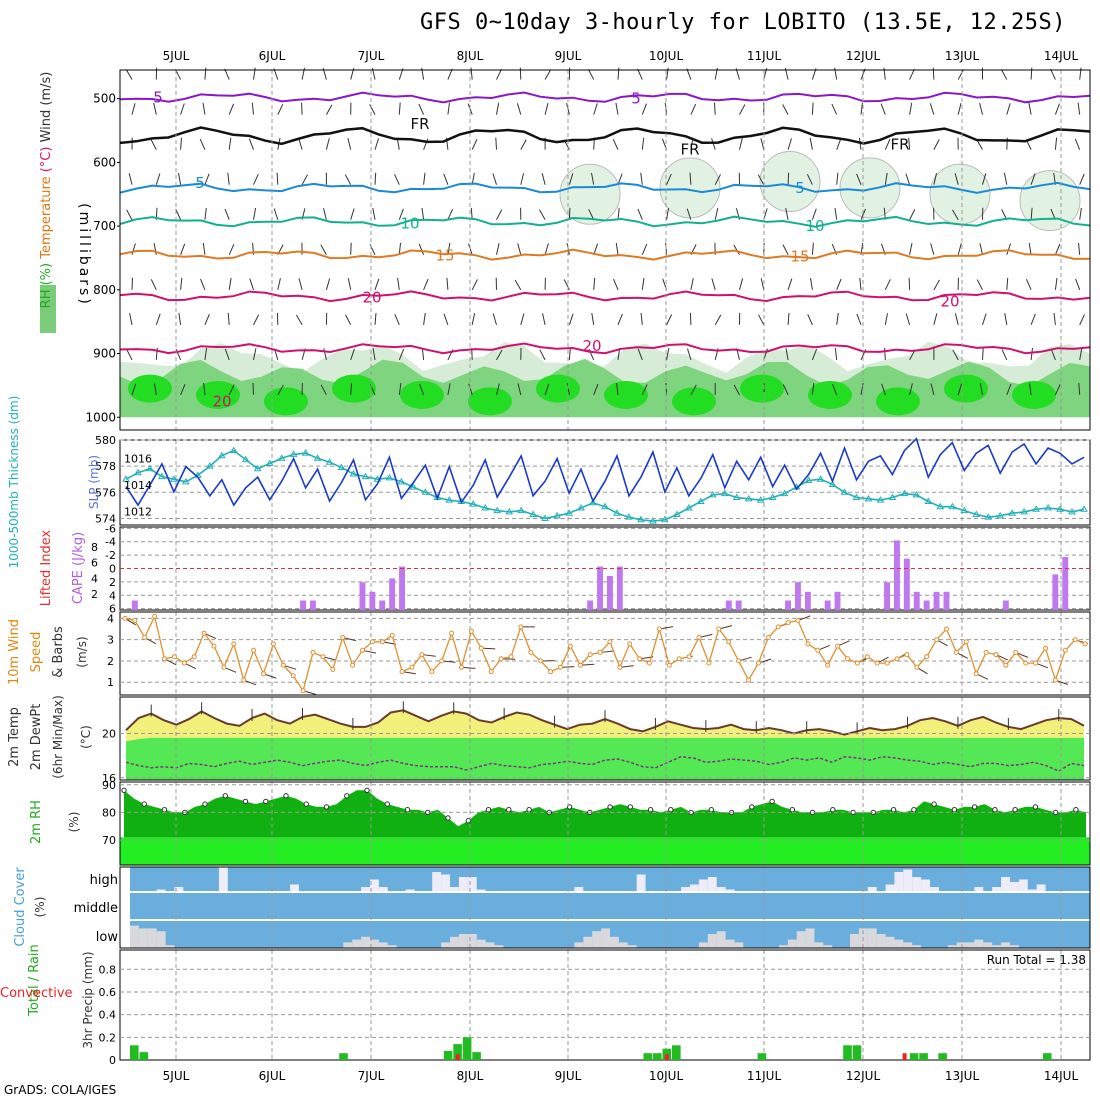 The image size is (1100, 1100). Describe the element at coordinates (108, 1015) in the screenshot. I see `y-tick-label: 0.4` at that location.